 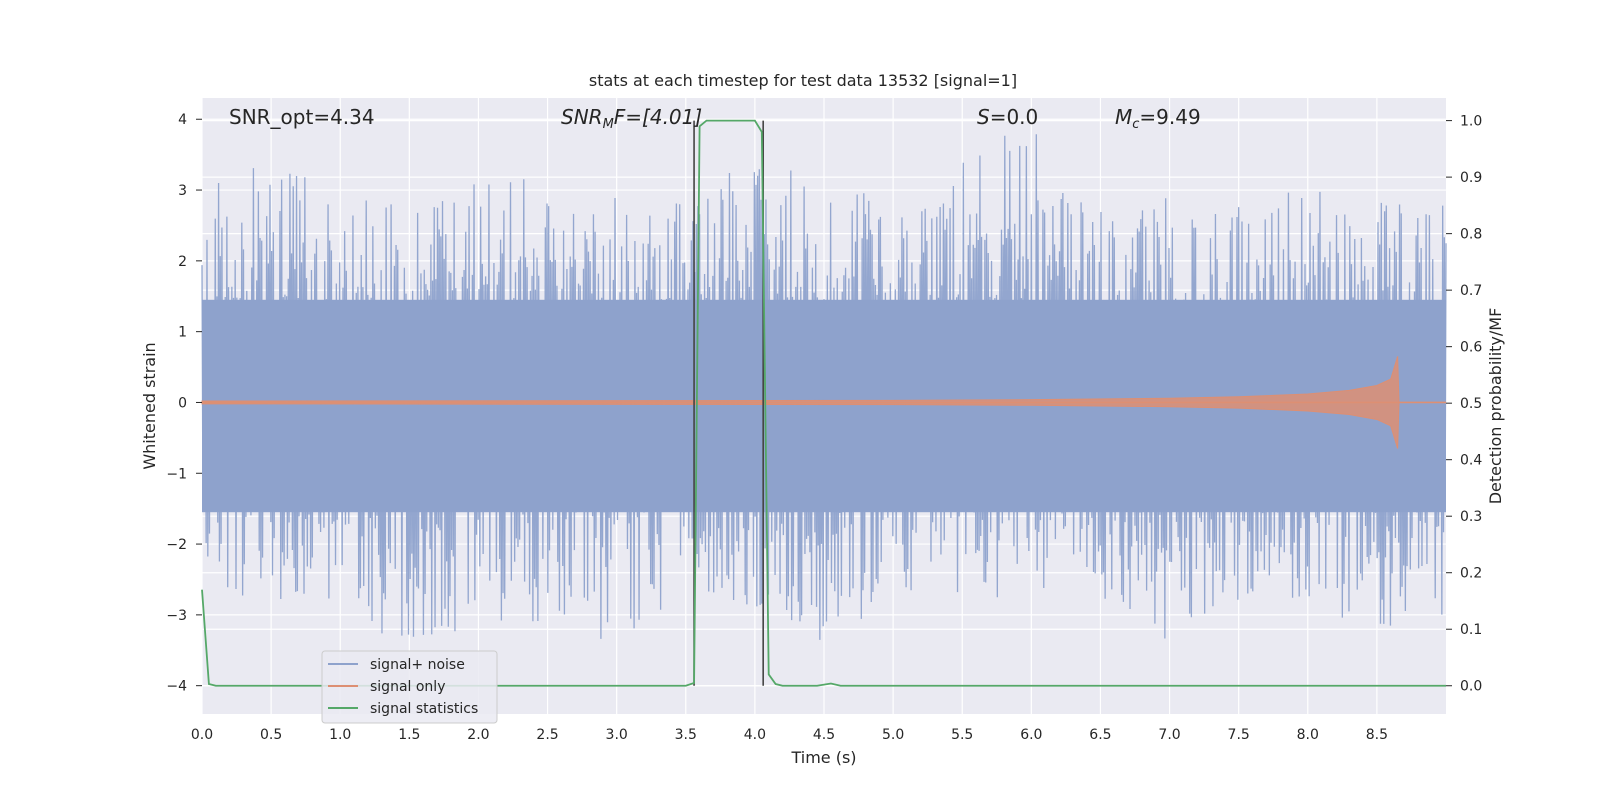 What do you see at coordinates (658, 117) in the screenshot?
I see `snr-mf-rest: F=[4.01]` at bounding box center [658, 117].